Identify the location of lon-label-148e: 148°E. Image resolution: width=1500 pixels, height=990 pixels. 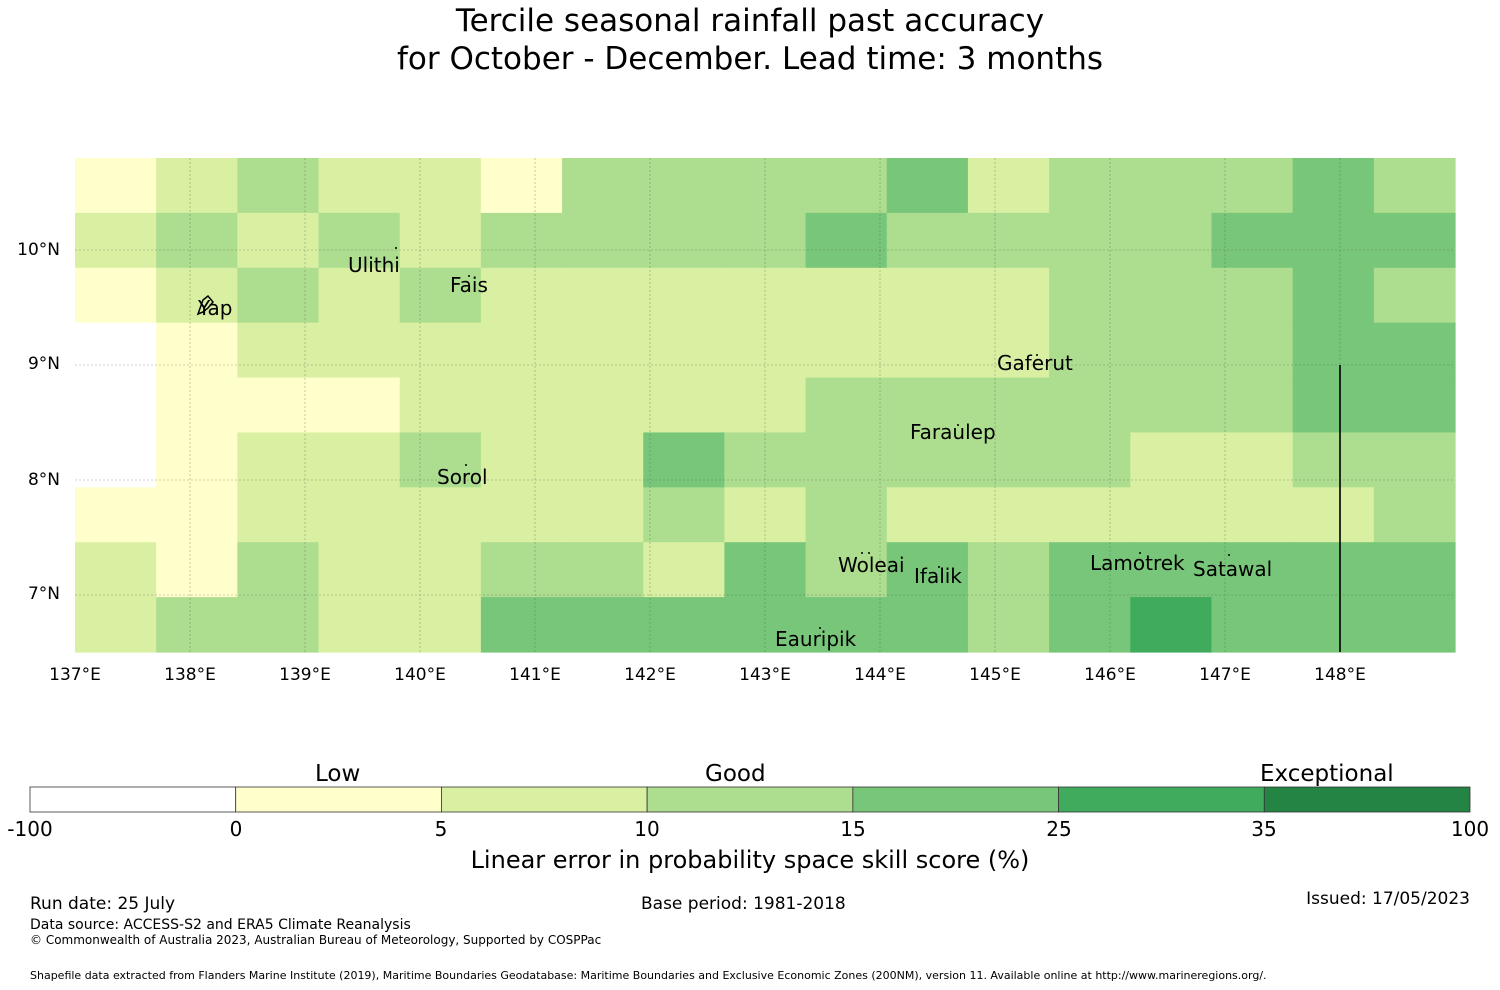
(1340, 675).